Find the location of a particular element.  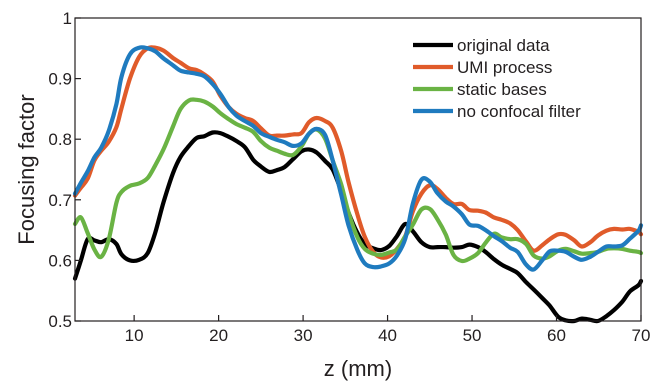

y-tick-label: 1 is located at coordinates (67, 18).